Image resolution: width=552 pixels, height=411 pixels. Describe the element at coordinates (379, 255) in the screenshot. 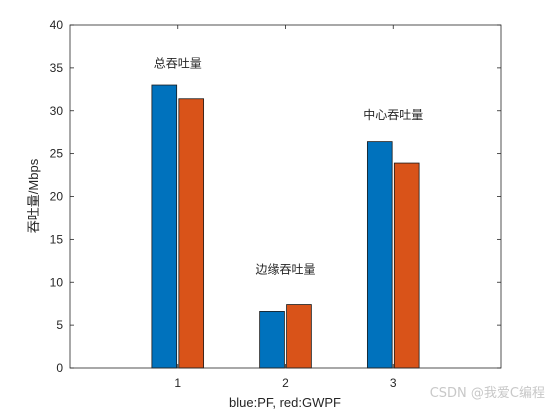

I see `bar-series1-cat3` at that location.